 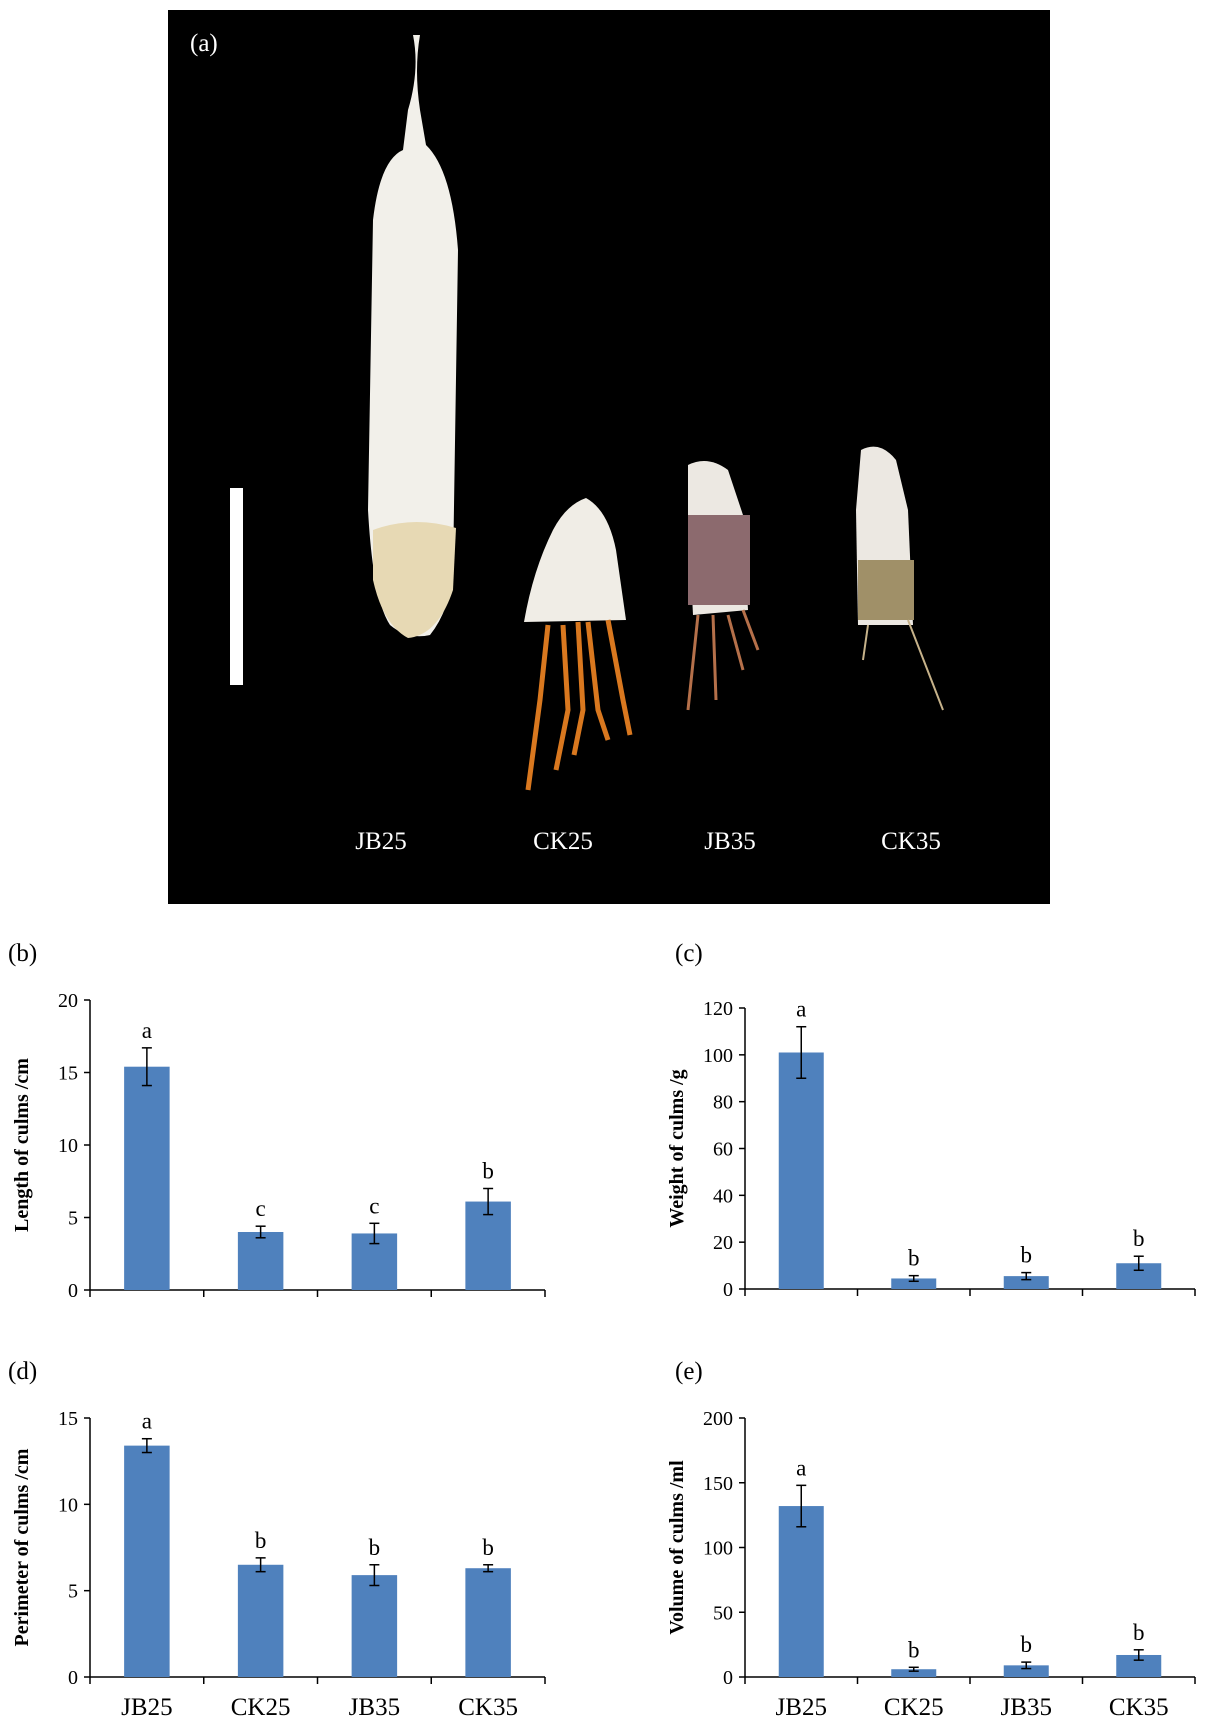 What do you see at coordinates (931, 1149) in the screenshot?
I see `weight-chart: 0 20 40 60 80 100 120 Weight of culms /g a b b b` at bounding box center [931, 1149].